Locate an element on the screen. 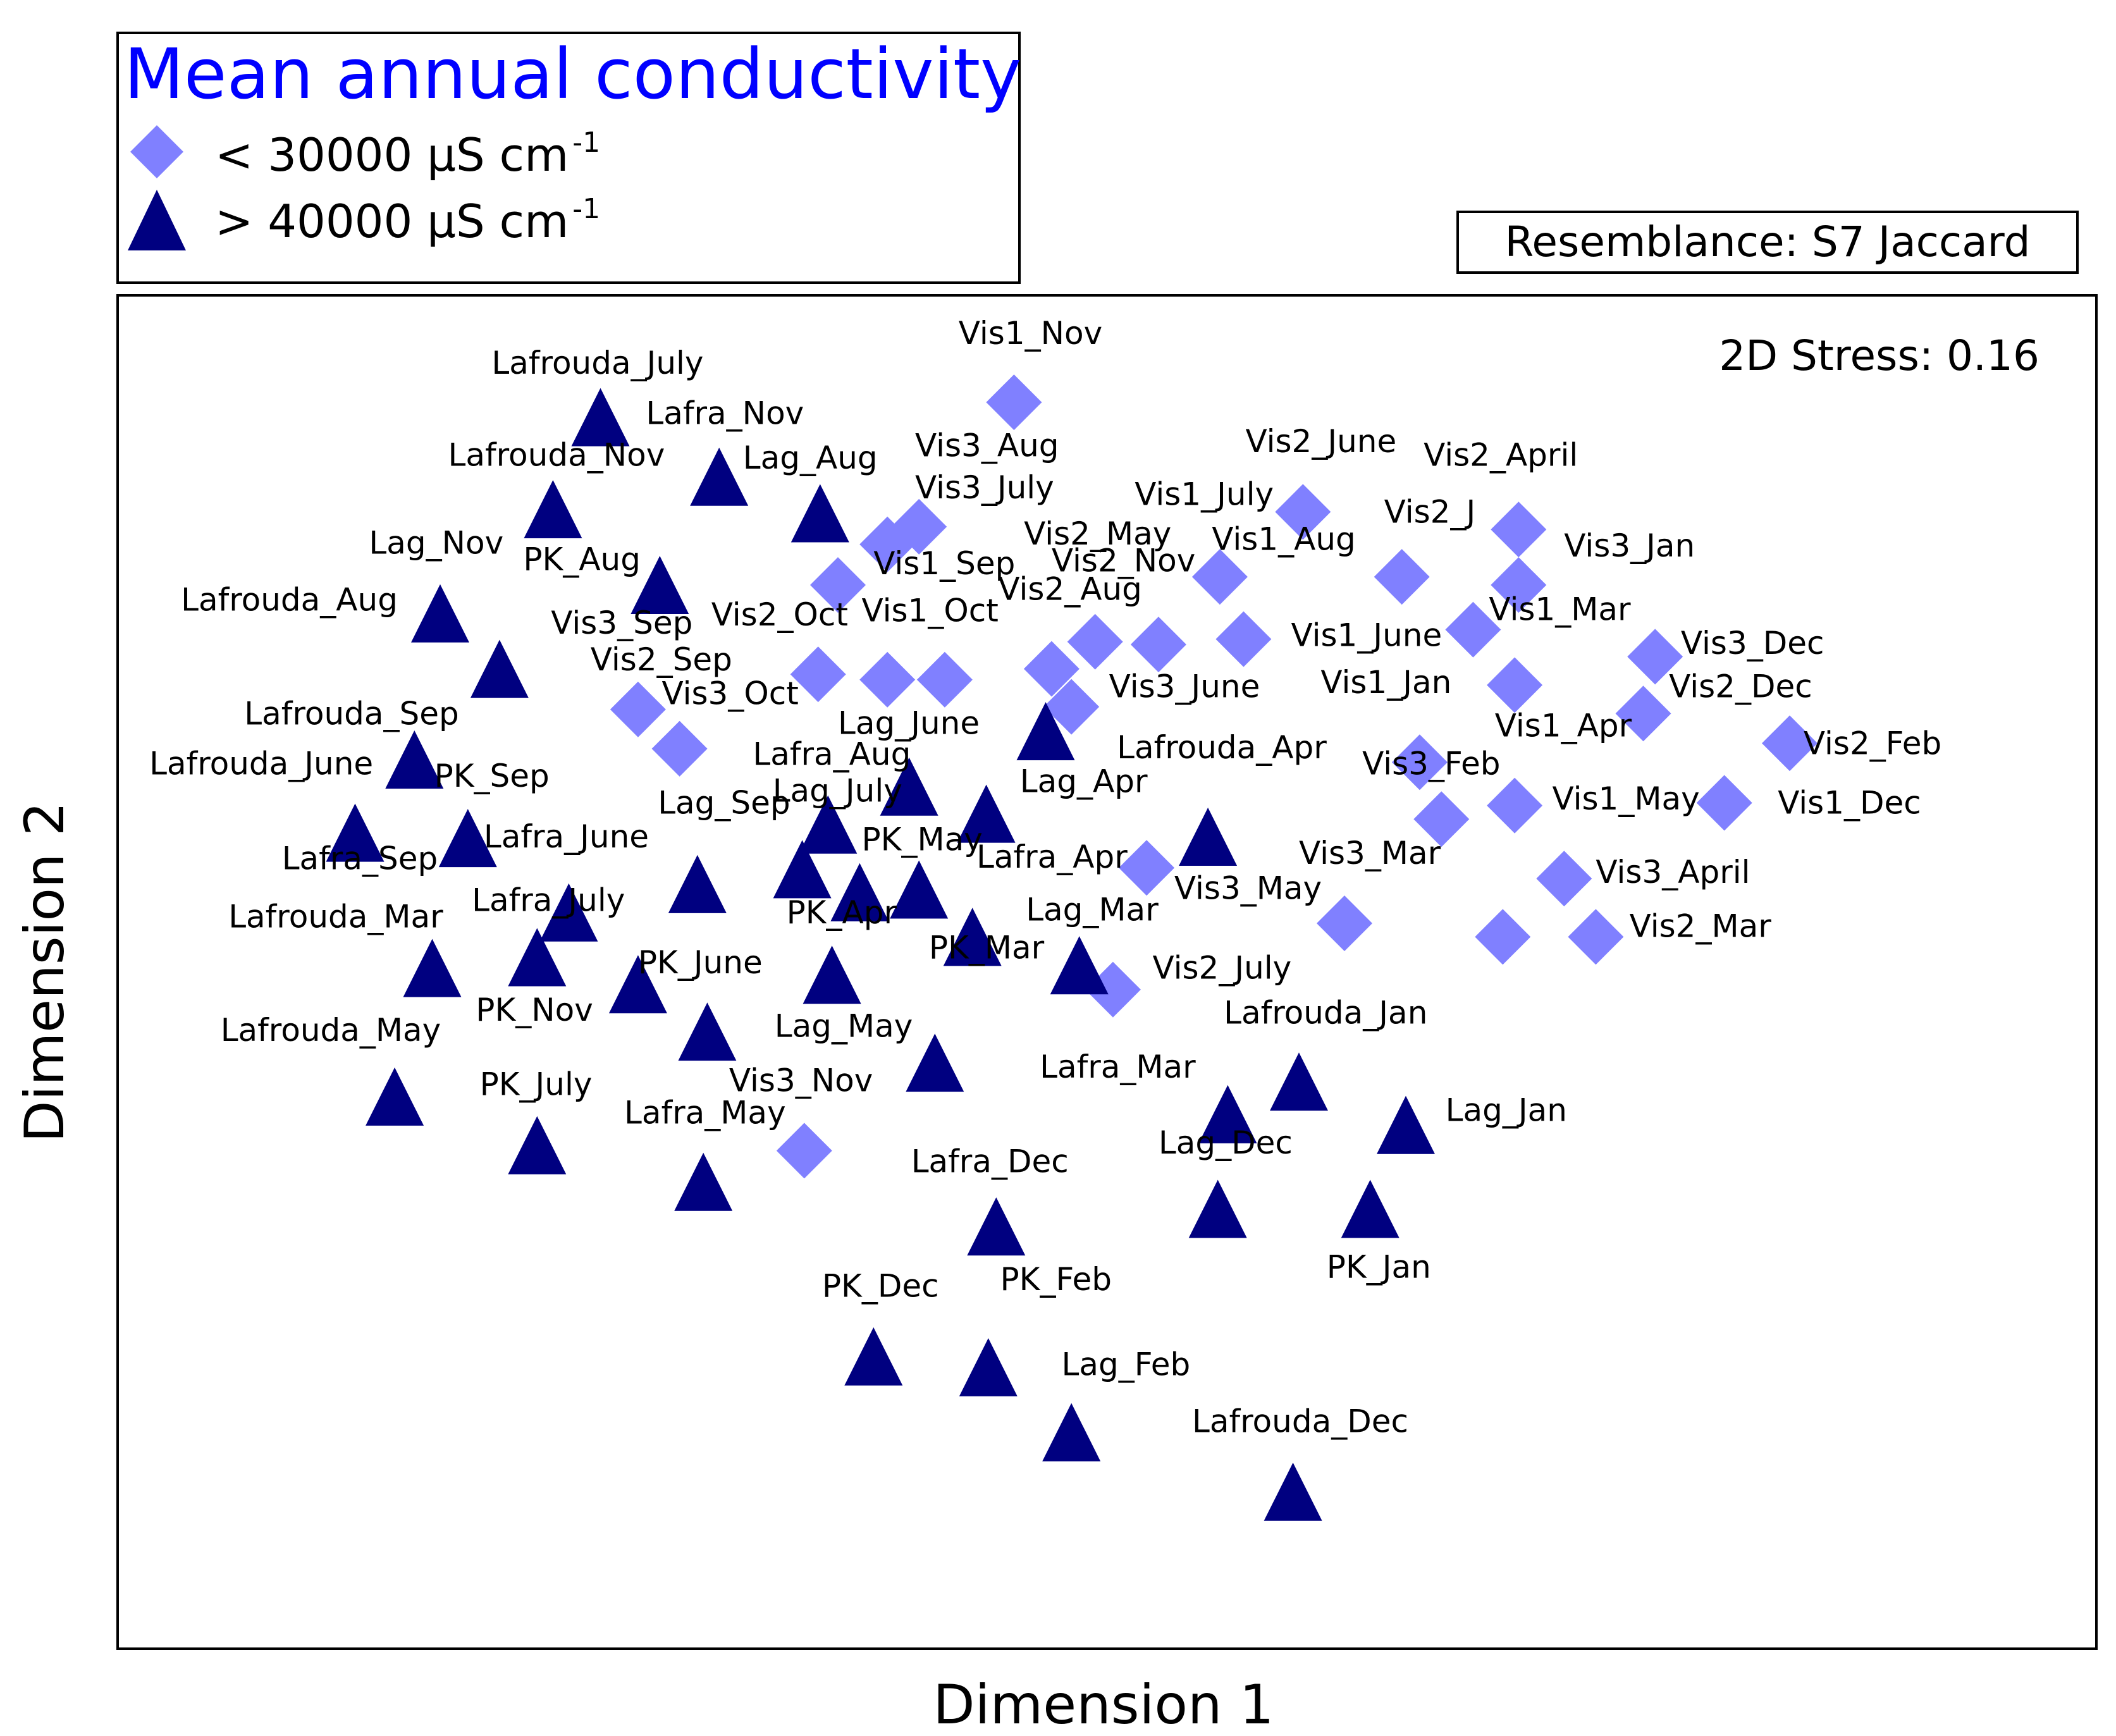  point-label: Lafrouda_Mar is located at coordinates (336, 916).